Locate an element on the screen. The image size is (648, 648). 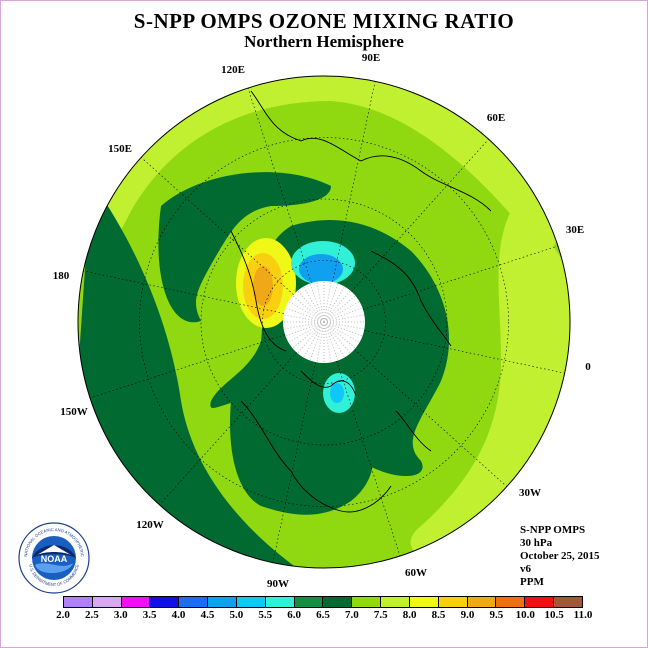
figure-title: S-NPP OMPS OZONE MIXING RATIO is located at coordinates (324, 21).